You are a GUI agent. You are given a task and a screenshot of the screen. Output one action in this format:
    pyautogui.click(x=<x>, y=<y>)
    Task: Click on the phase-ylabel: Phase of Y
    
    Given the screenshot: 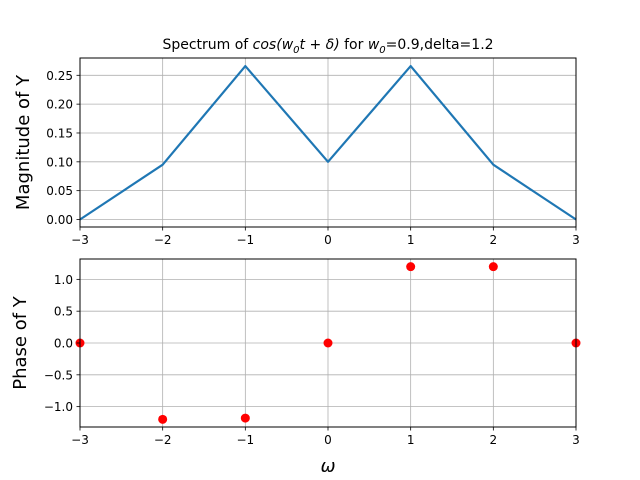 What is the action you would take?
    pyautogui.click(x=20, y=342)
    